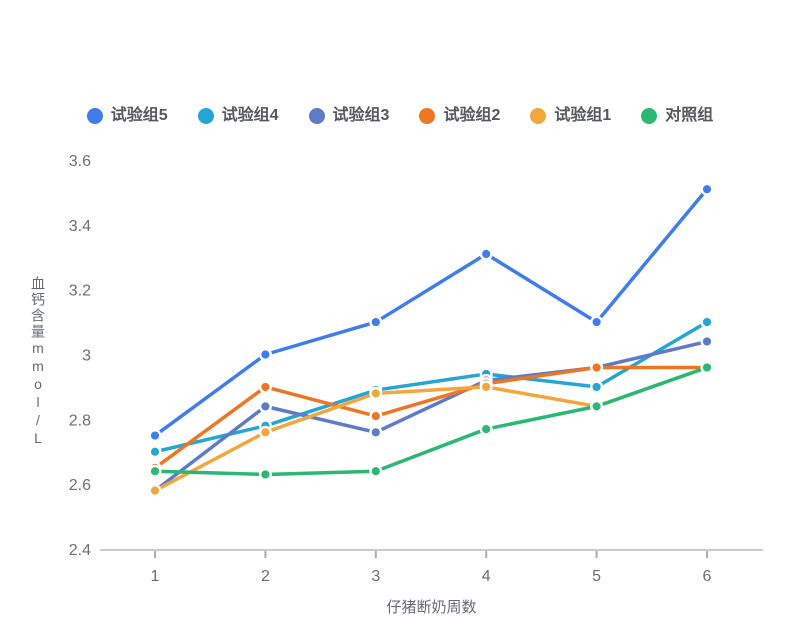  Describe the element at coordinates (80, 550) in the screenshot. I see `y-tick-label: 2.4` at that location.